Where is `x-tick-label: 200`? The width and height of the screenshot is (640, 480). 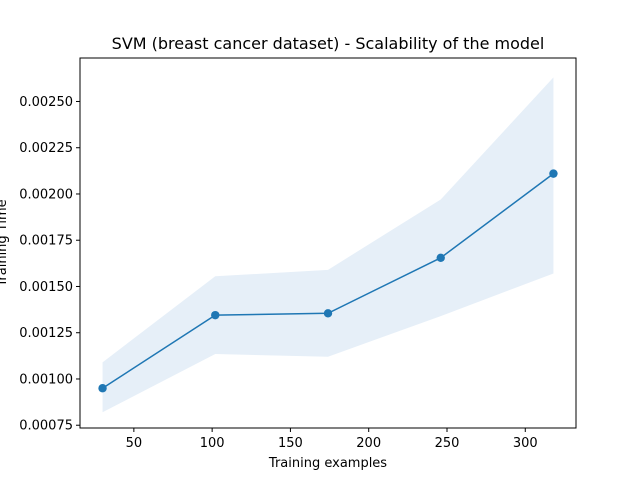 x-tick-label: 200 is located at coordinates (368, 443).